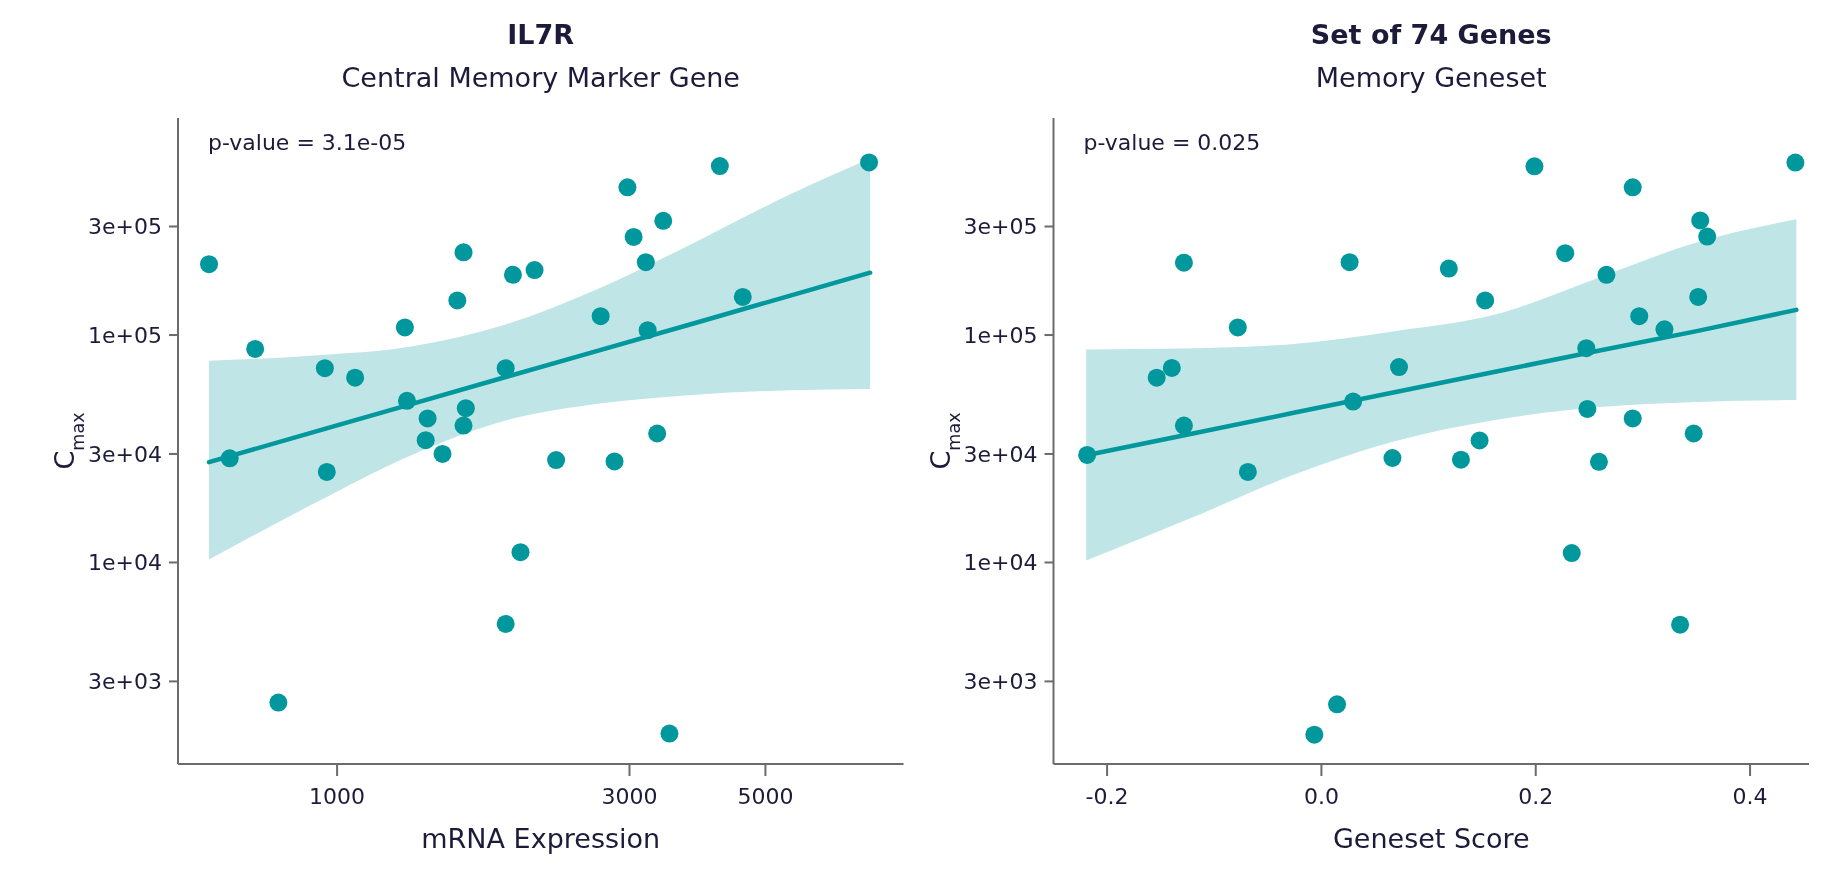 The width and height of the screenshot is (1827, 872). Describe the element at coordinates (337, 796) in the screenshot. I see `x-tick-label: 1000` at that location.